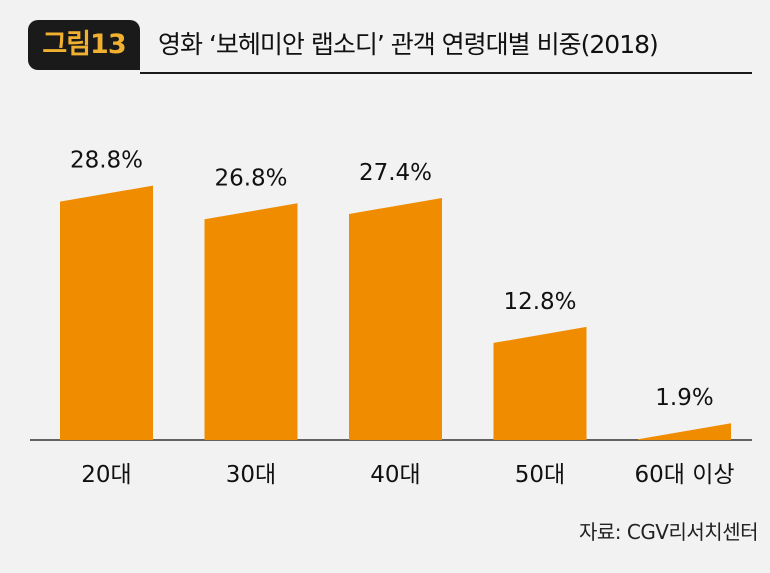 The width and height of the screenshot is (770, 573). I want to click on data-label-3: 12.8%, so click(539, 302).